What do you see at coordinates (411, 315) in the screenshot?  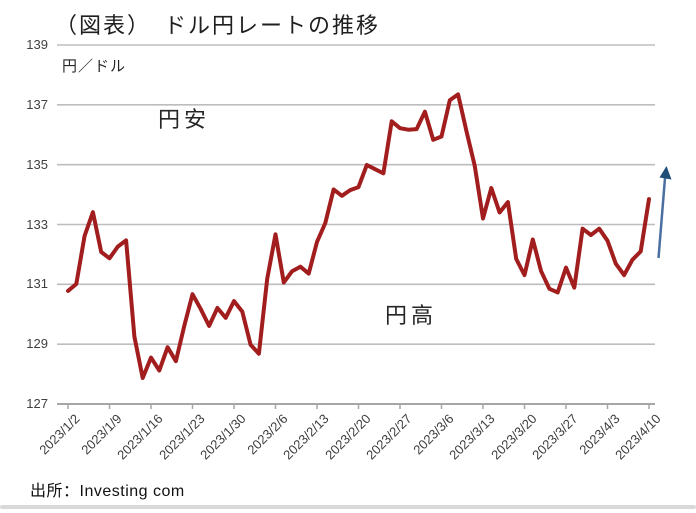 I see `annotation-strong-yen: 円高` at bounding box center [411, 315].